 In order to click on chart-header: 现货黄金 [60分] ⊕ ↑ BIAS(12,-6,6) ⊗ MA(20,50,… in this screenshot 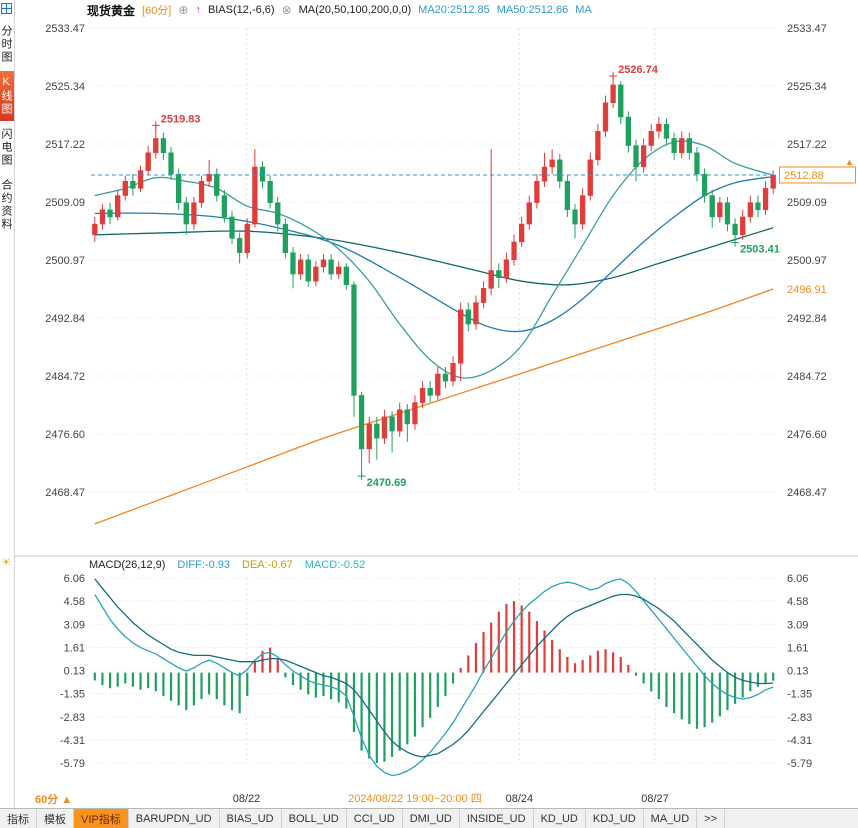, I will do `click(436, 10)`.